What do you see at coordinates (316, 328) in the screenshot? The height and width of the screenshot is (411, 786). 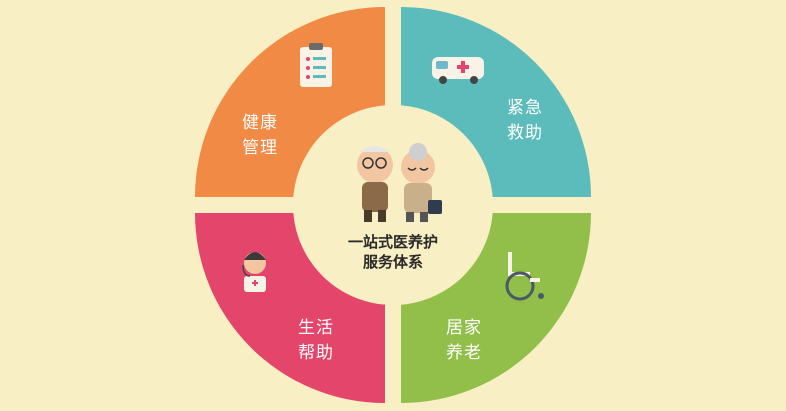 I see `life-label-line1: 生活` at bounding box center [316, 328].